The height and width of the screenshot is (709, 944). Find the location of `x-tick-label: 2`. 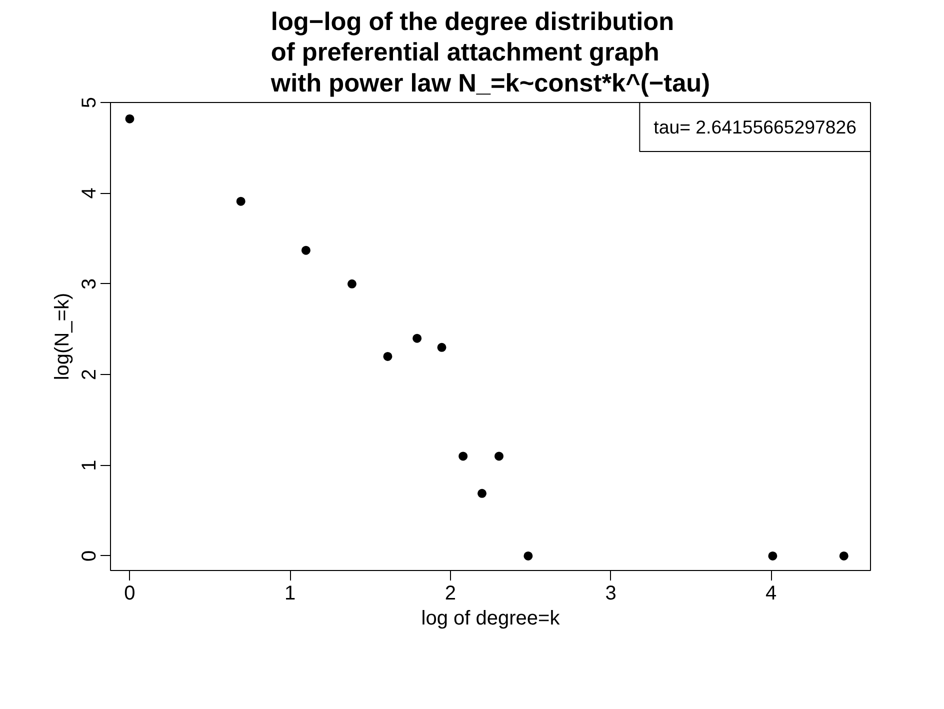

x-tick-label: 2 is located at coordinates (450, 593).